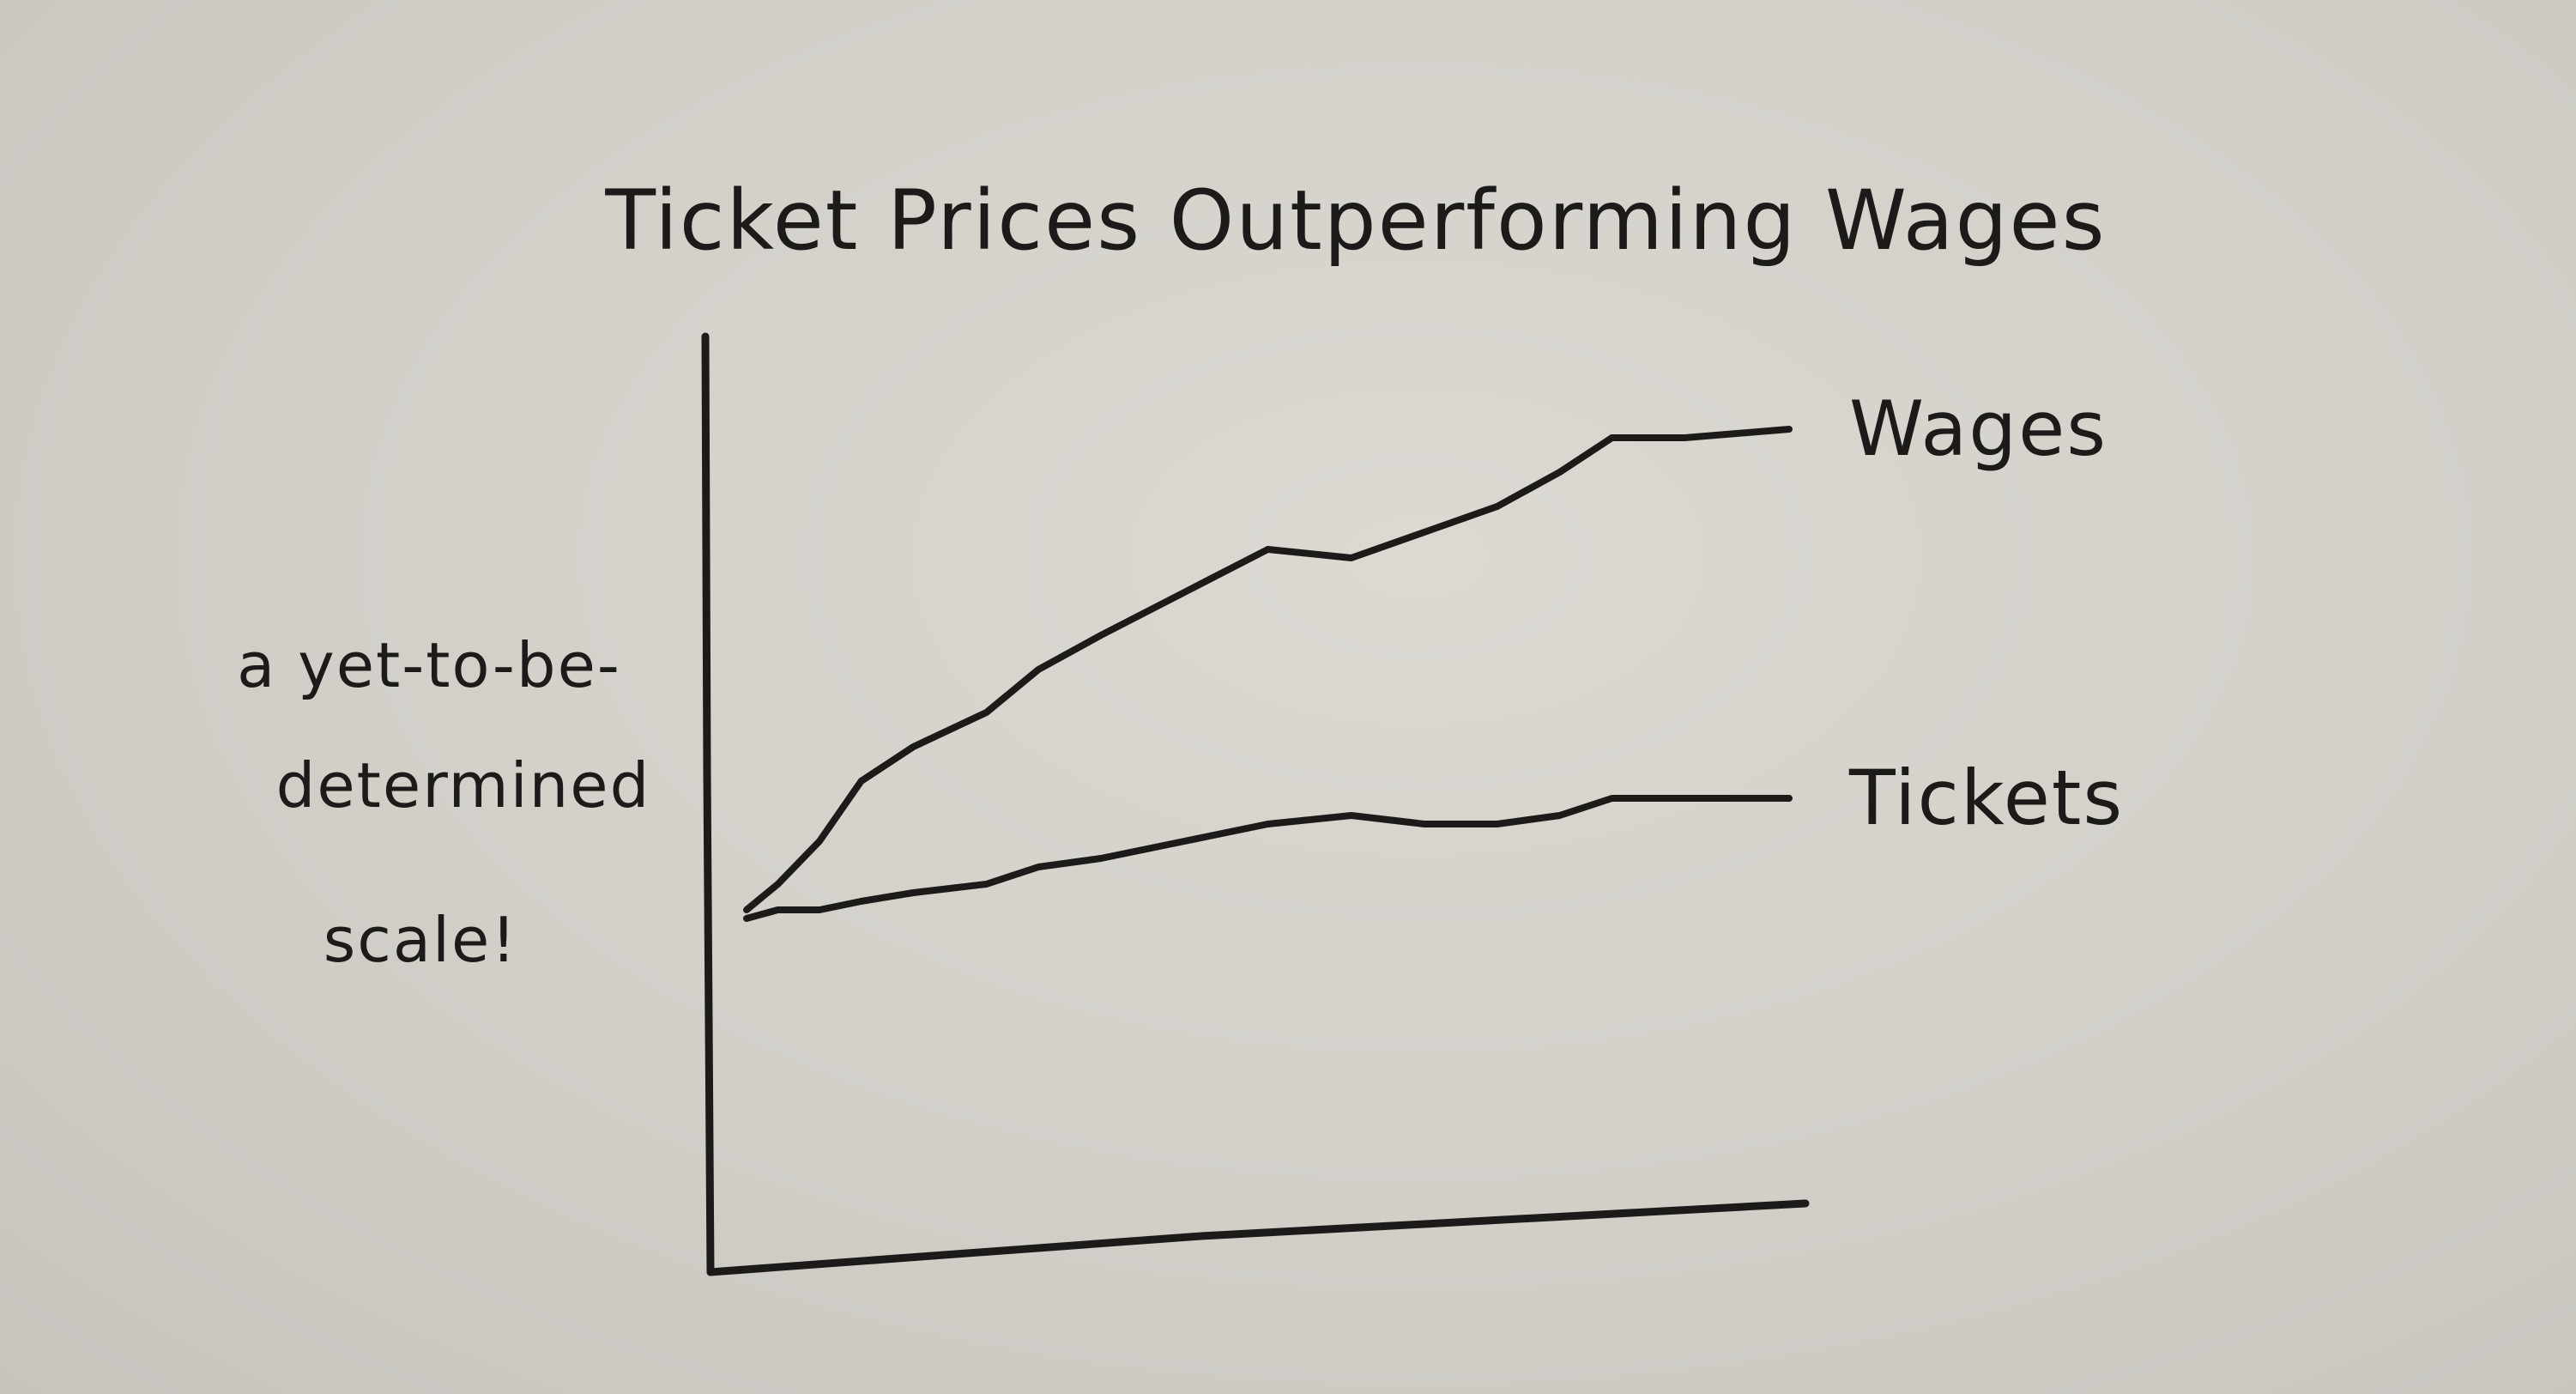 The image size is (2576, 1394). What do you see at coordinates (1355, 221) in the screenshot?
I see `chart-title: Ticket Prices Outperforming Wages` at bounding box center [1355, 221].